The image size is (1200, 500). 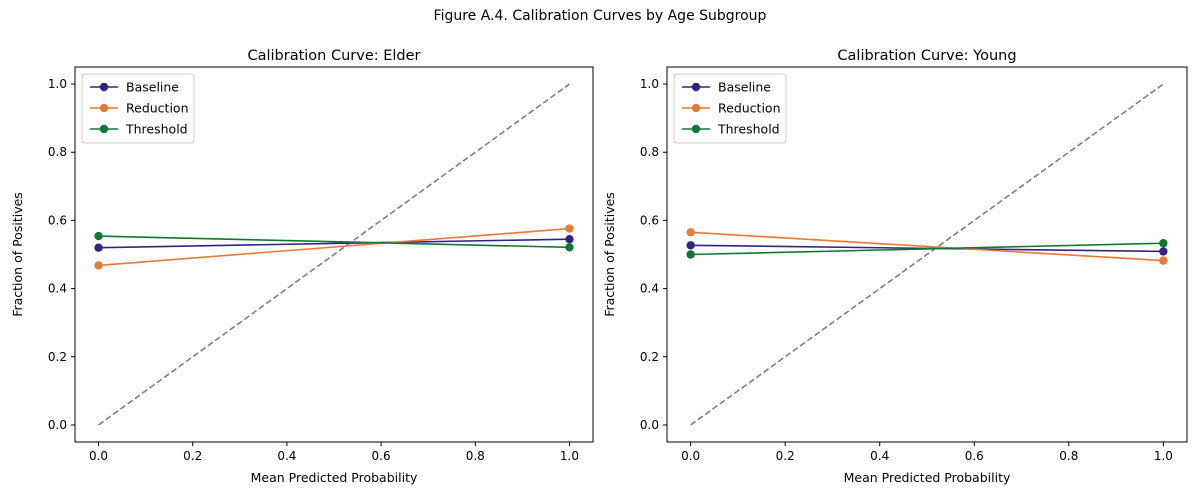 I want to click on series-line-baseline, so click(x=334, y=243).